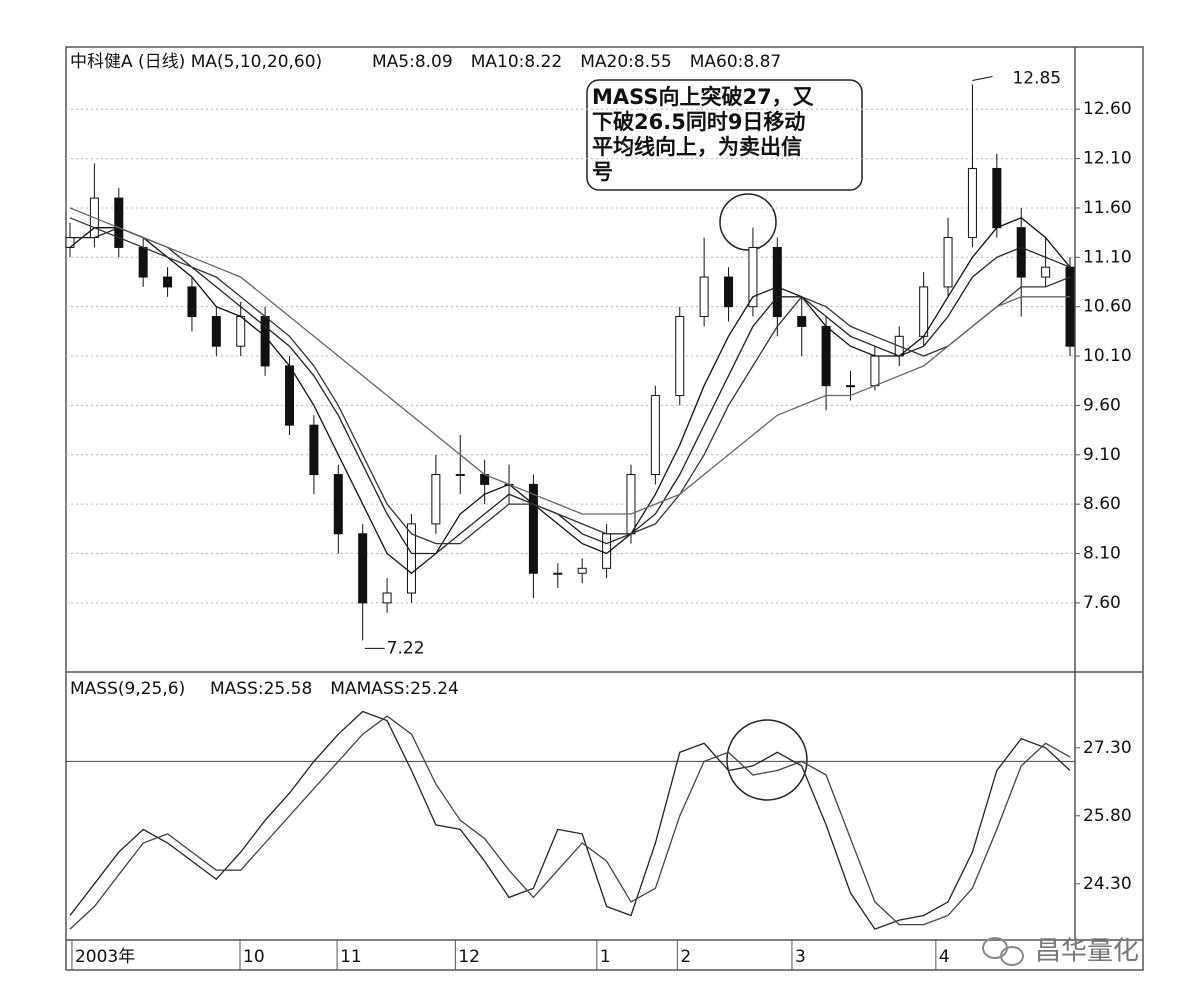  I want to click on y-tick-label: 27.30, so click(1107, 748).